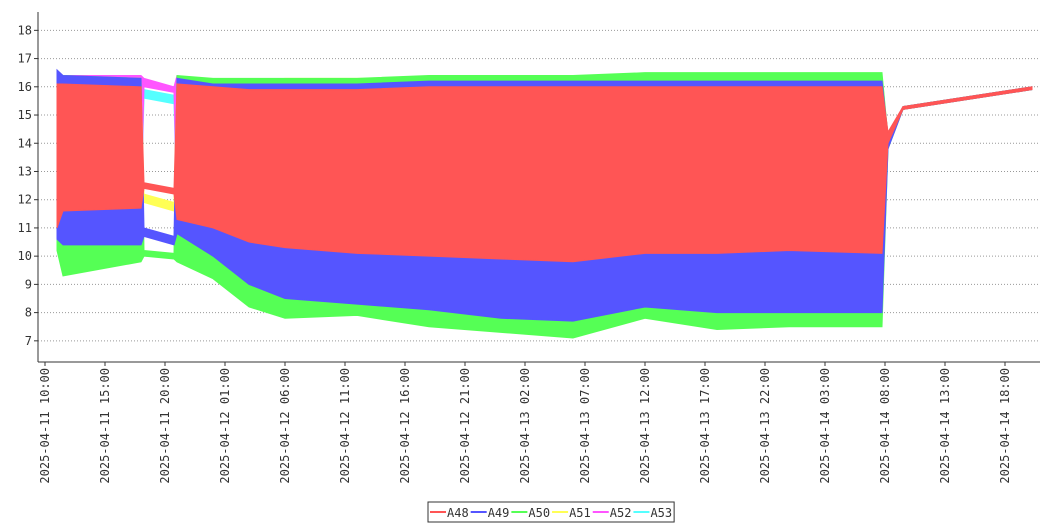  Describe the element at coordinates (28, 341) in the screenshot. I see `y-tick-label: 7` at that location.